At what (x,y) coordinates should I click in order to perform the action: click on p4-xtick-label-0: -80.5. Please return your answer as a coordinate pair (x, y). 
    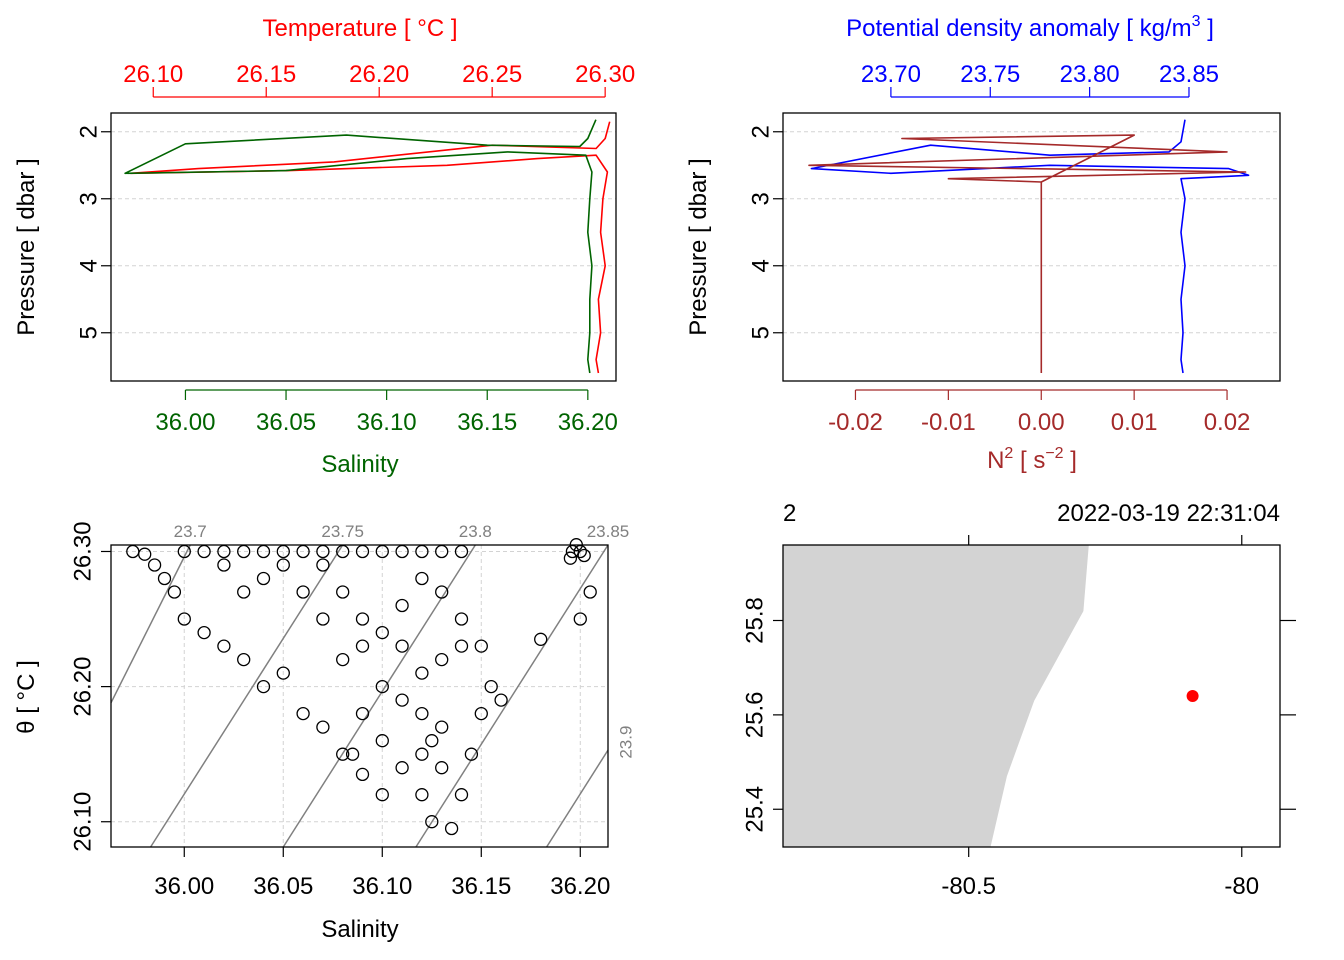
    Looking at the image, I should click on (968, 886).